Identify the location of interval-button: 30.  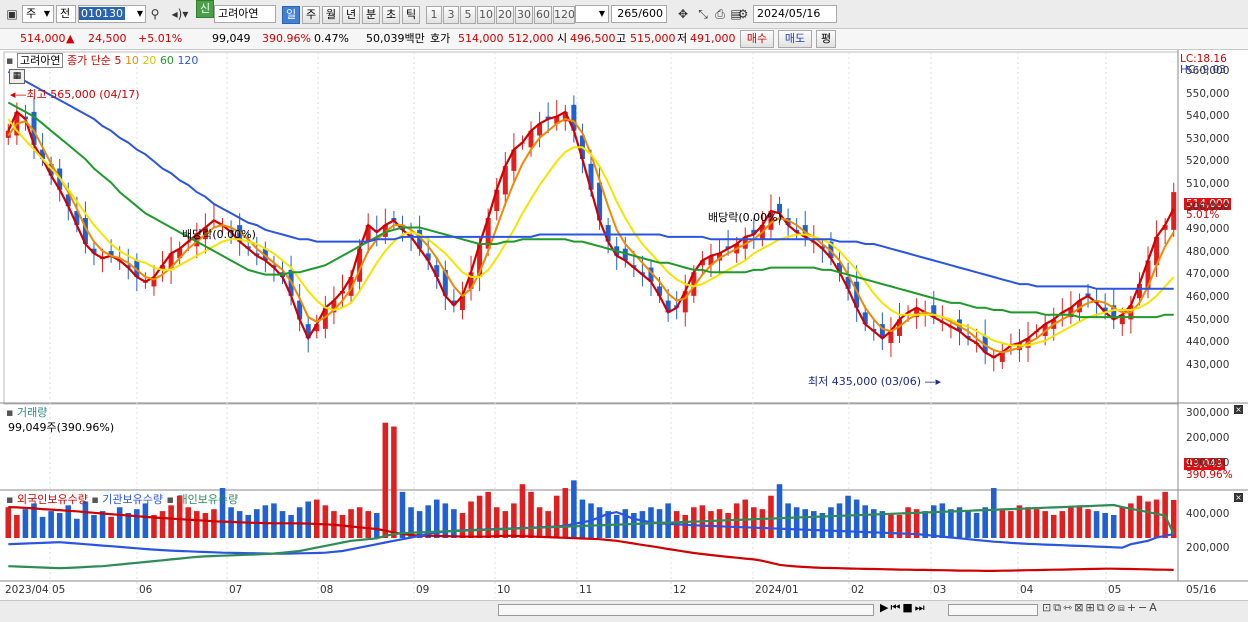
(524, 15).